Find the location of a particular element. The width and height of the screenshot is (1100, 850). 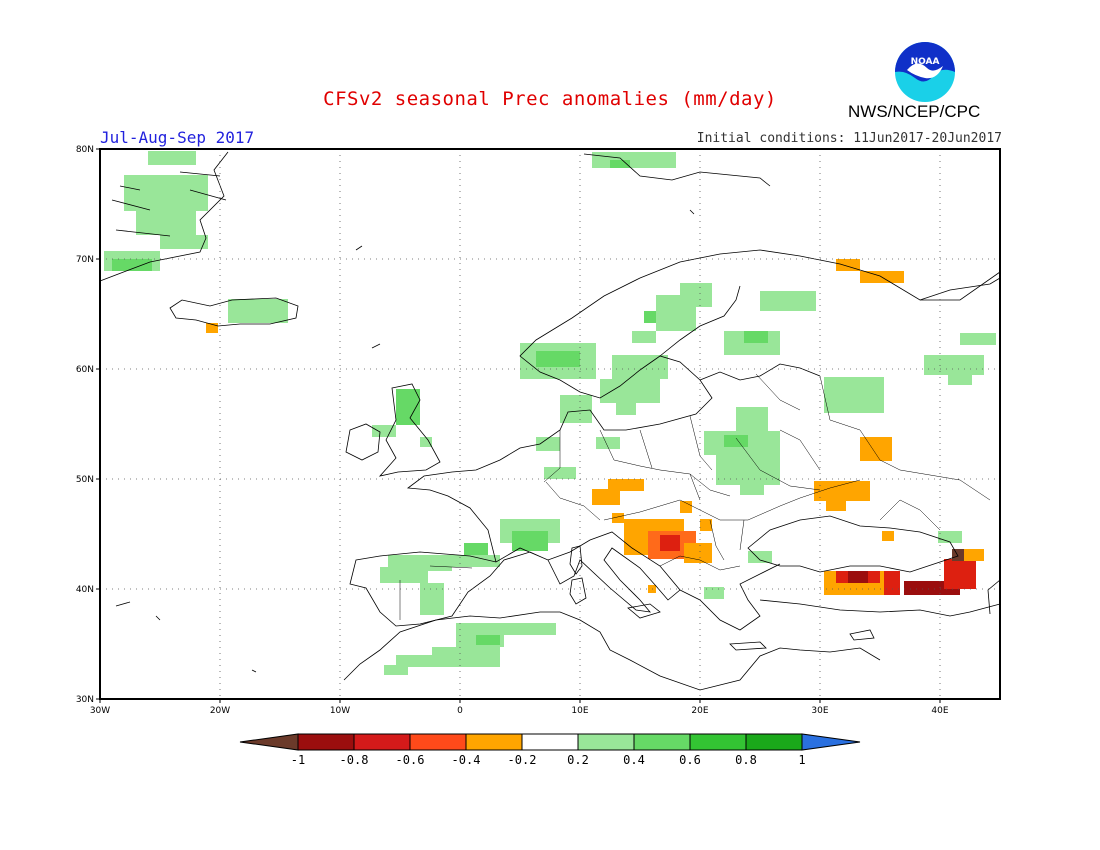

x-tick-label: 40E is located at coordinates (939, 711).